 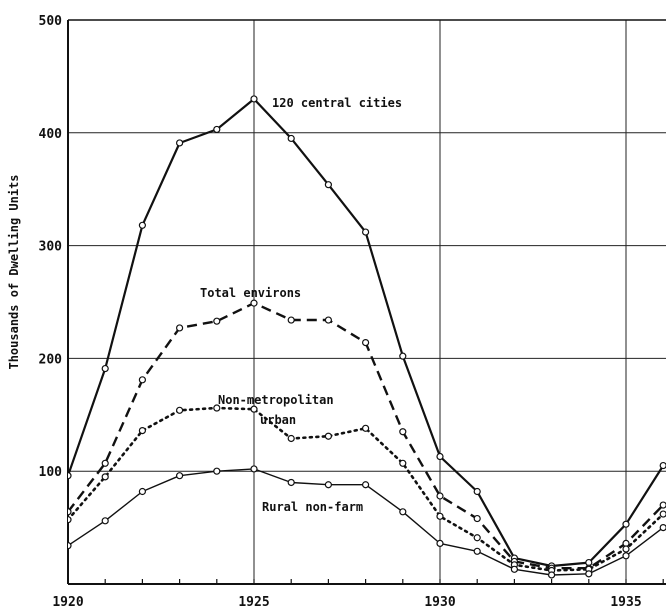 I want to click on series-label: 120 central cities, so click(x=337, y=103).